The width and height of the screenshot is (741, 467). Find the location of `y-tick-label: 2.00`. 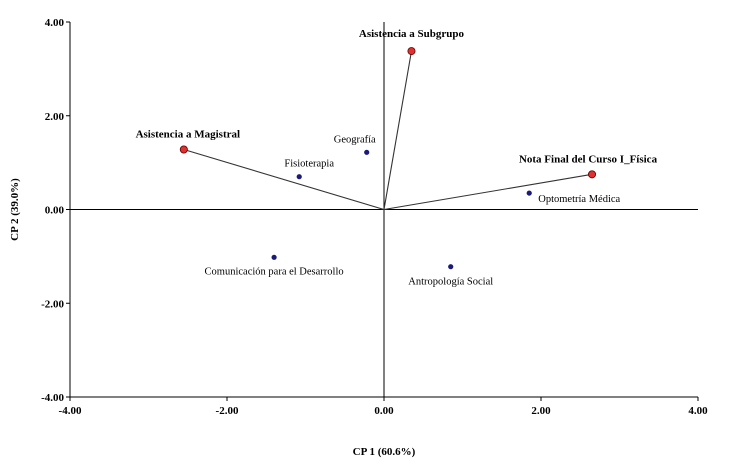

y-tick-label: 2.00 is located at coordinates (55, 117).